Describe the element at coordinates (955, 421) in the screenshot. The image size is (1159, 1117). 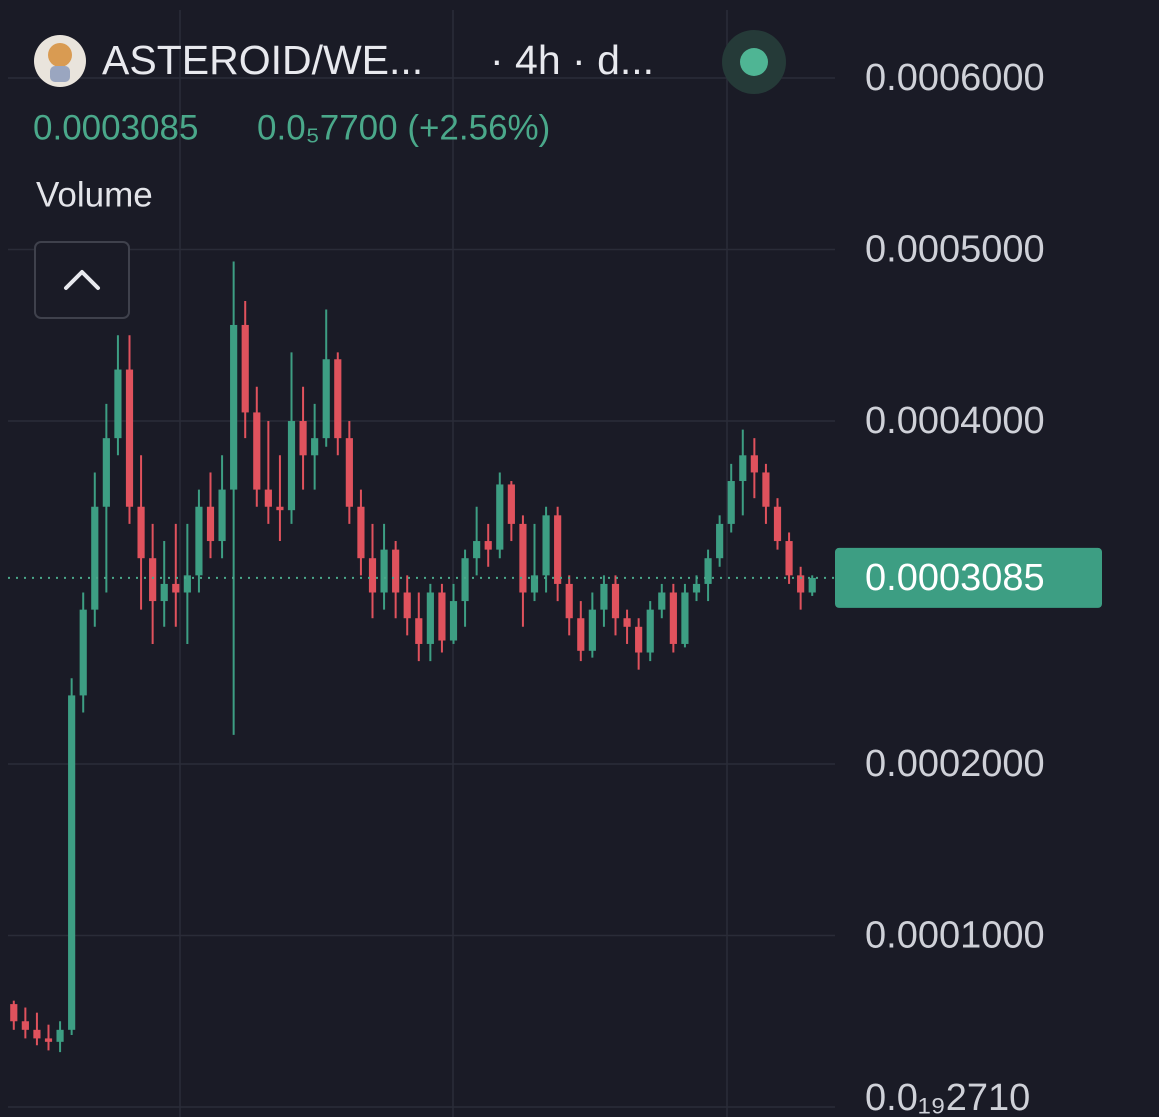
I see `y-tick-label: 0.0004000` at that location.